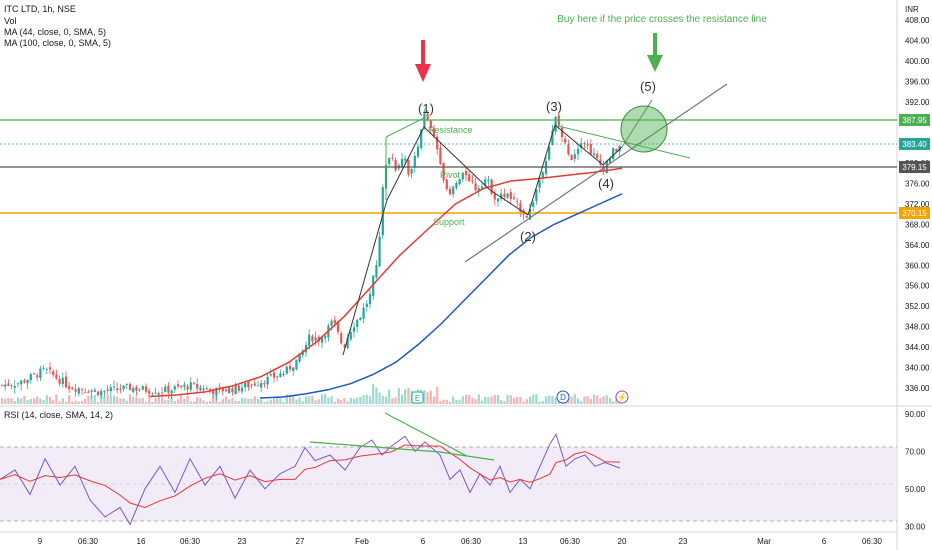 The height and width of the screenshot is (550, 932). Describe the element at coordinates (917, 347) in the screenshot. I see `price-tick-label: 344.00` at that location.